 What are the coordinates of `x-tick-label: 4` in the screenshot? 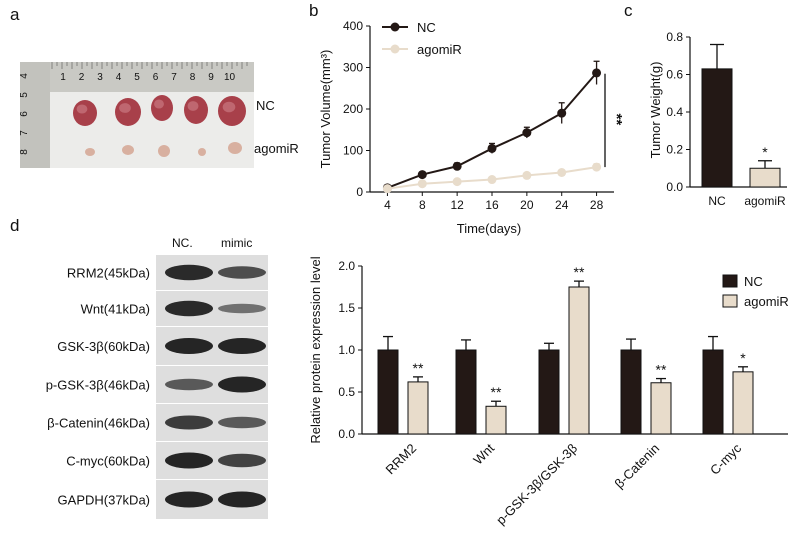 It's located at (387, 205).